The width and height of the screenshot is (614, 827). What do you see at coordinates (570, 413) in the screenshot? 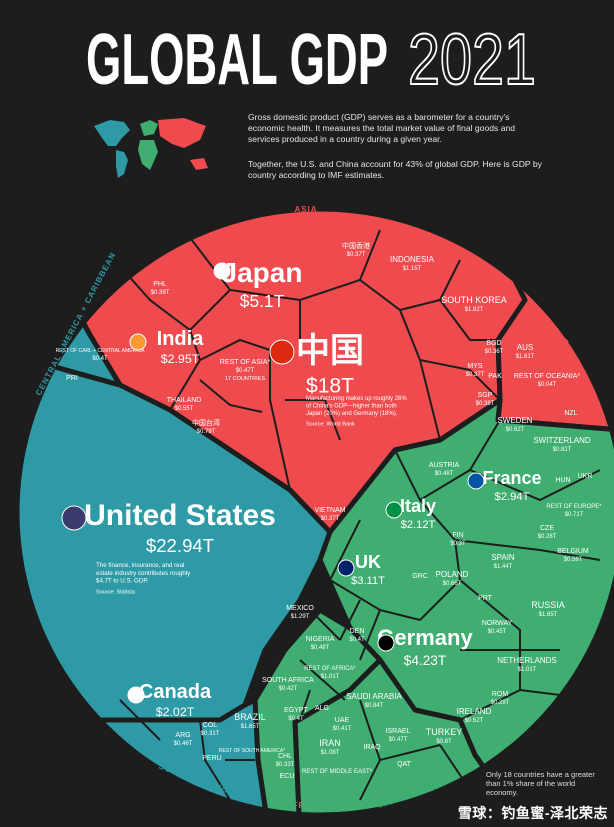
I see `country-label-nzl: NZL` at bounding box center [570, 413].